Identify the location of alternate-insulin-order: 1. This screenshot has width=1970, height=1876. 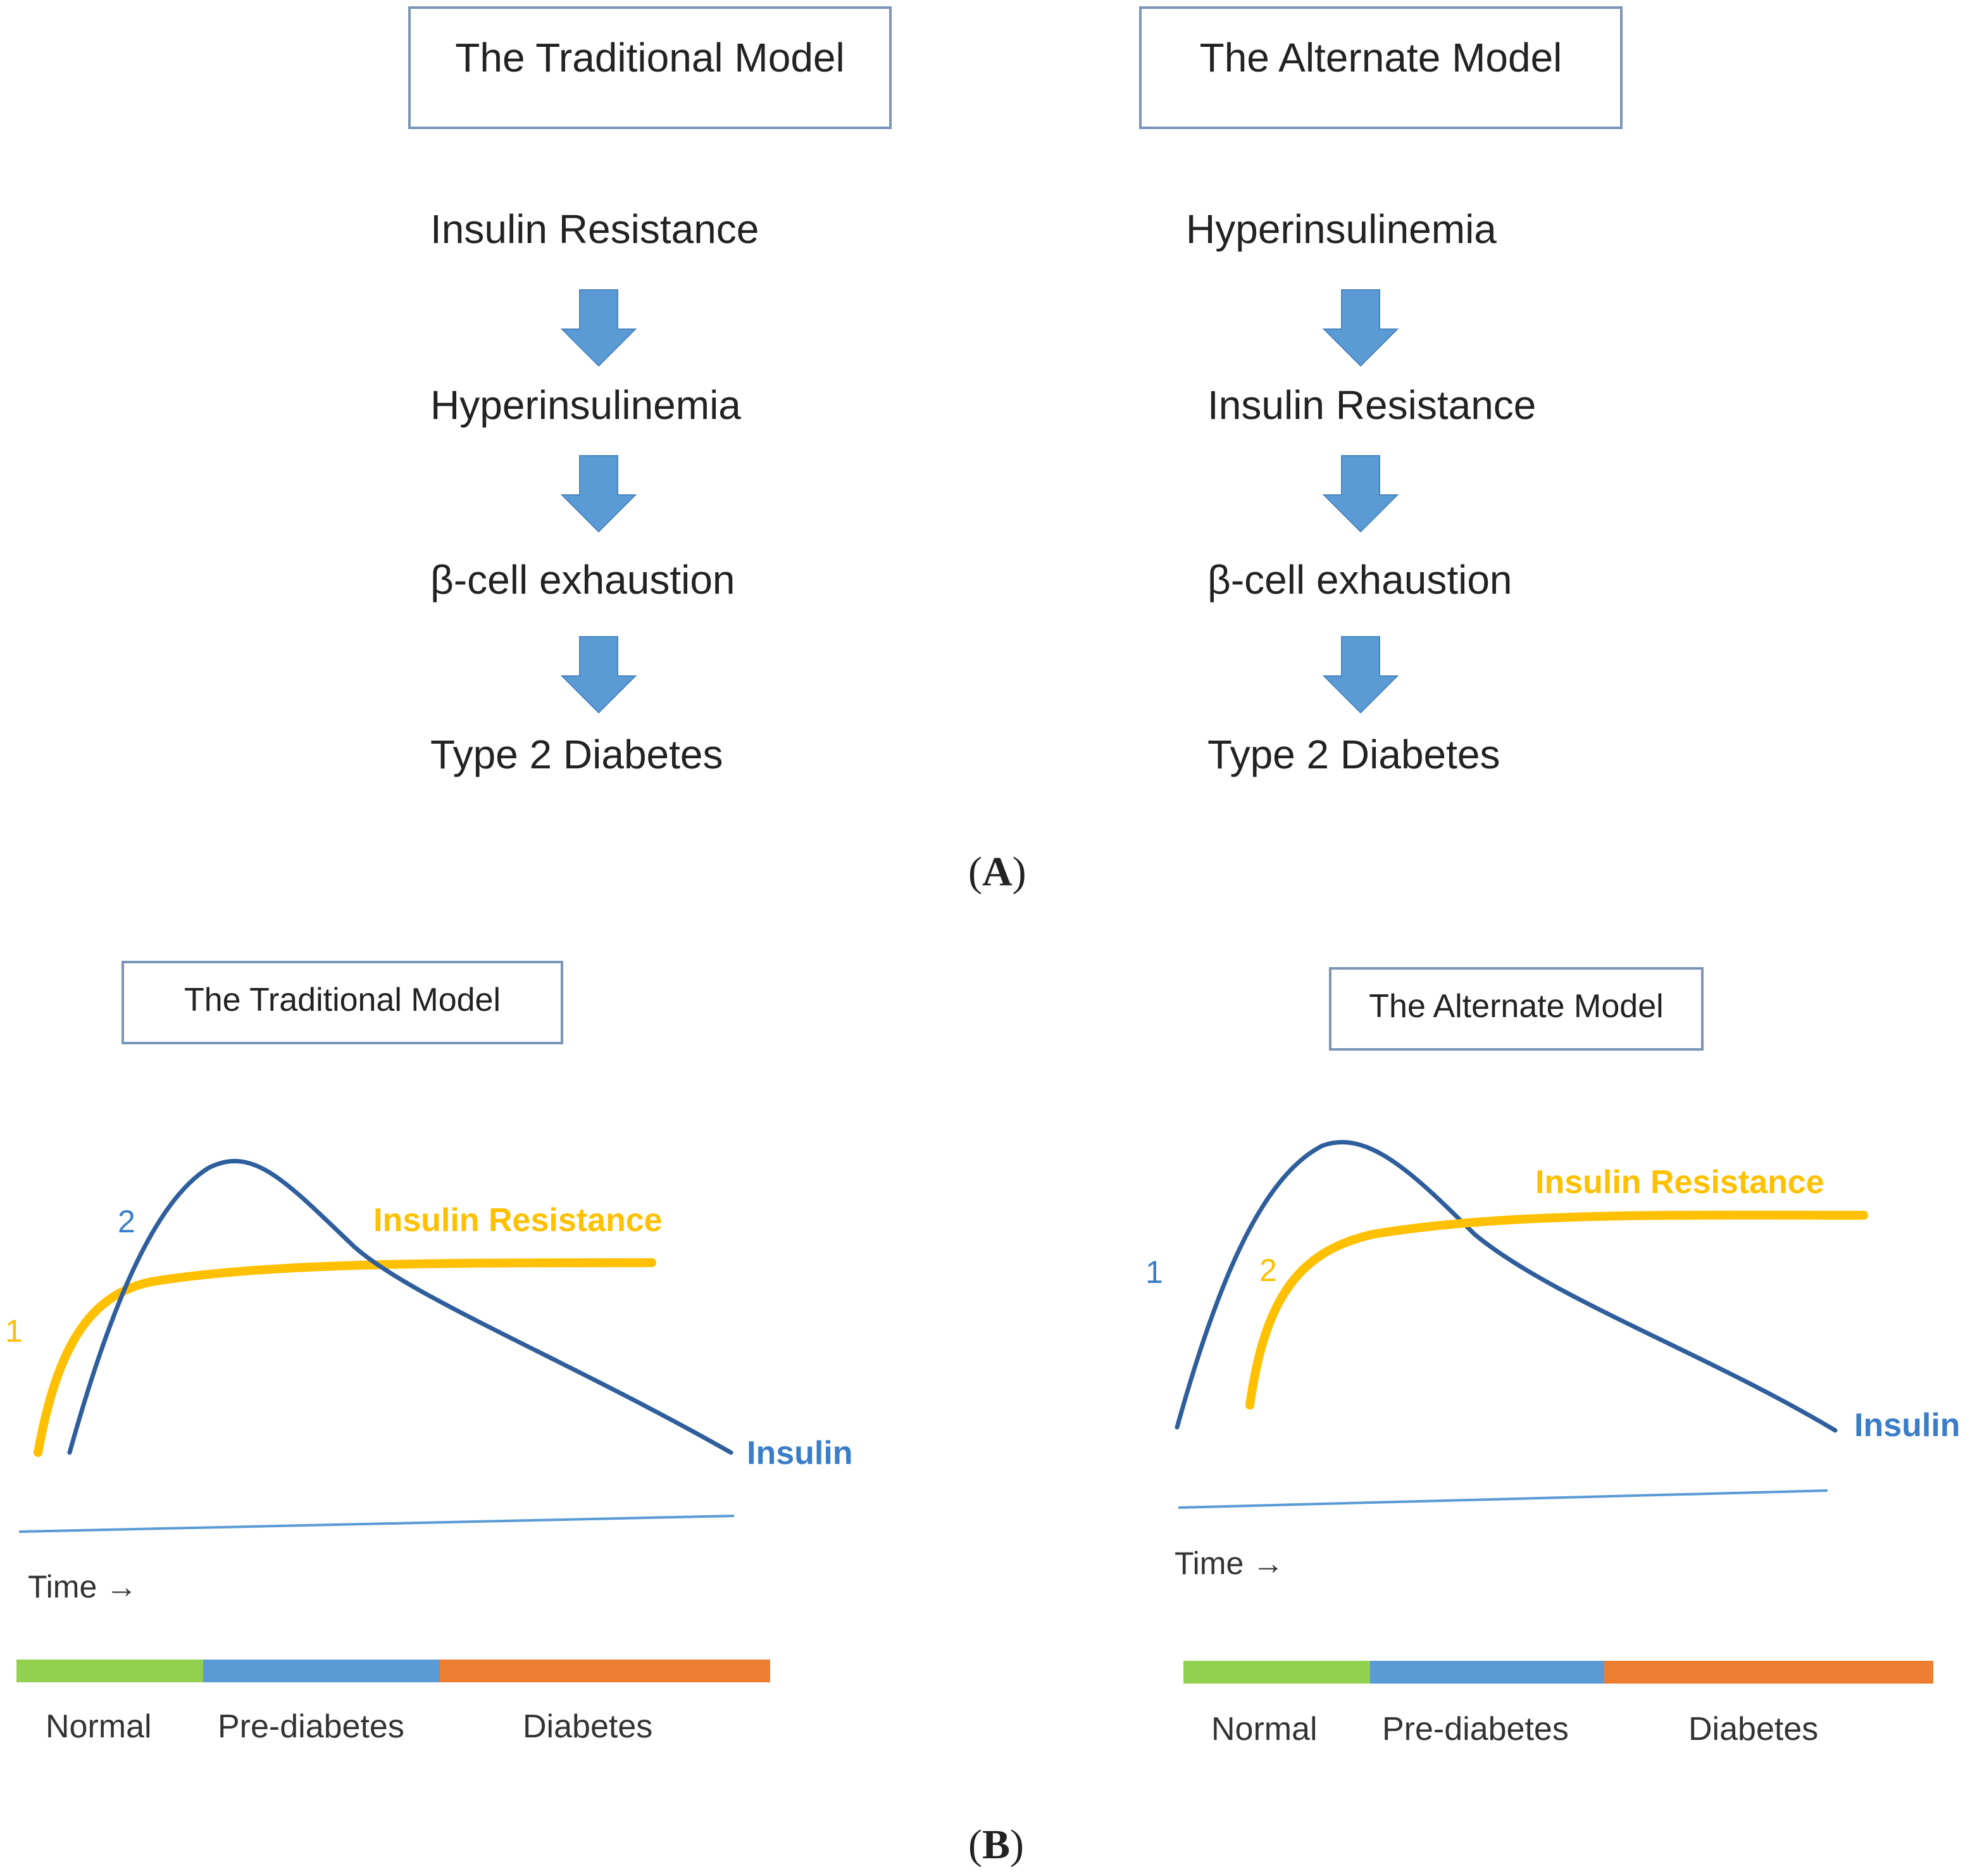
(1154, 1272).